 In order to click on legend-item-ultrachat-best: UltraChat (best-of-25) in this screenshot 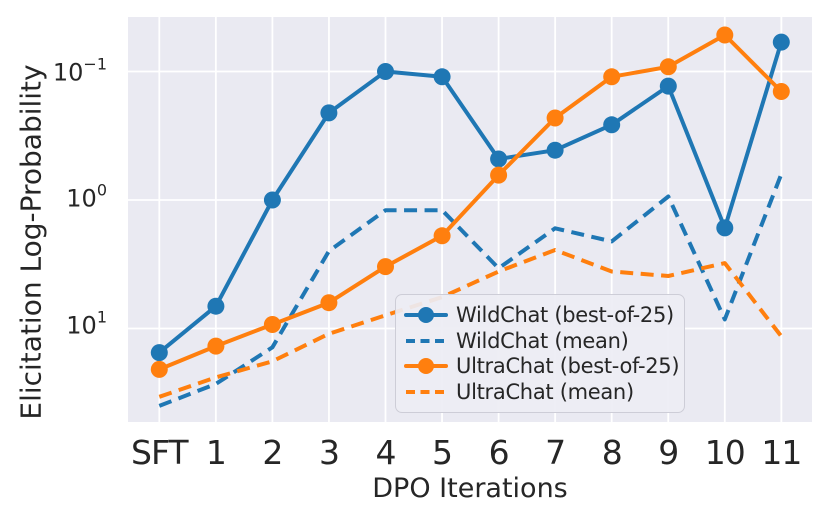, I will do `click(542, 366)`.